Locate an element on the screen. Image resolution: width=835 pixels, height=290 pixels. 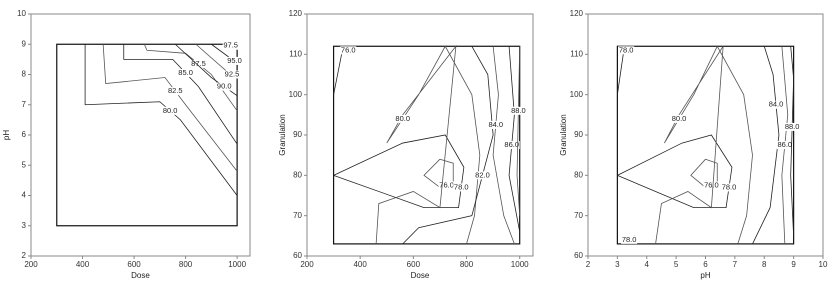
y-tick-label: 2 is located at coordinates (24, 255).